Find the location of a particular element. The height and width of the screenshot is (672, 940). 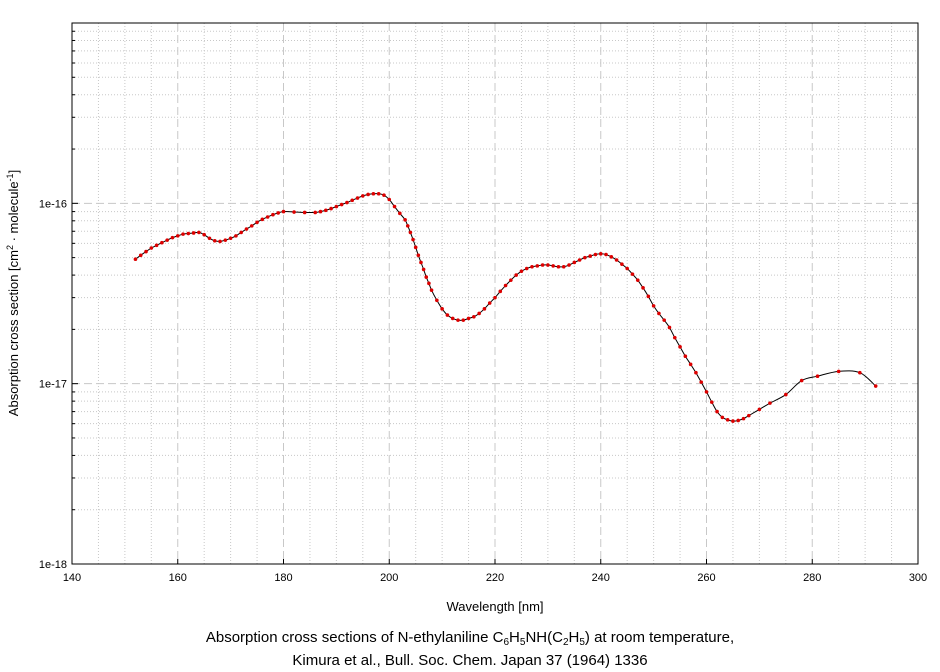

x-tick-label: 280 is located at coordinates (812, 578).